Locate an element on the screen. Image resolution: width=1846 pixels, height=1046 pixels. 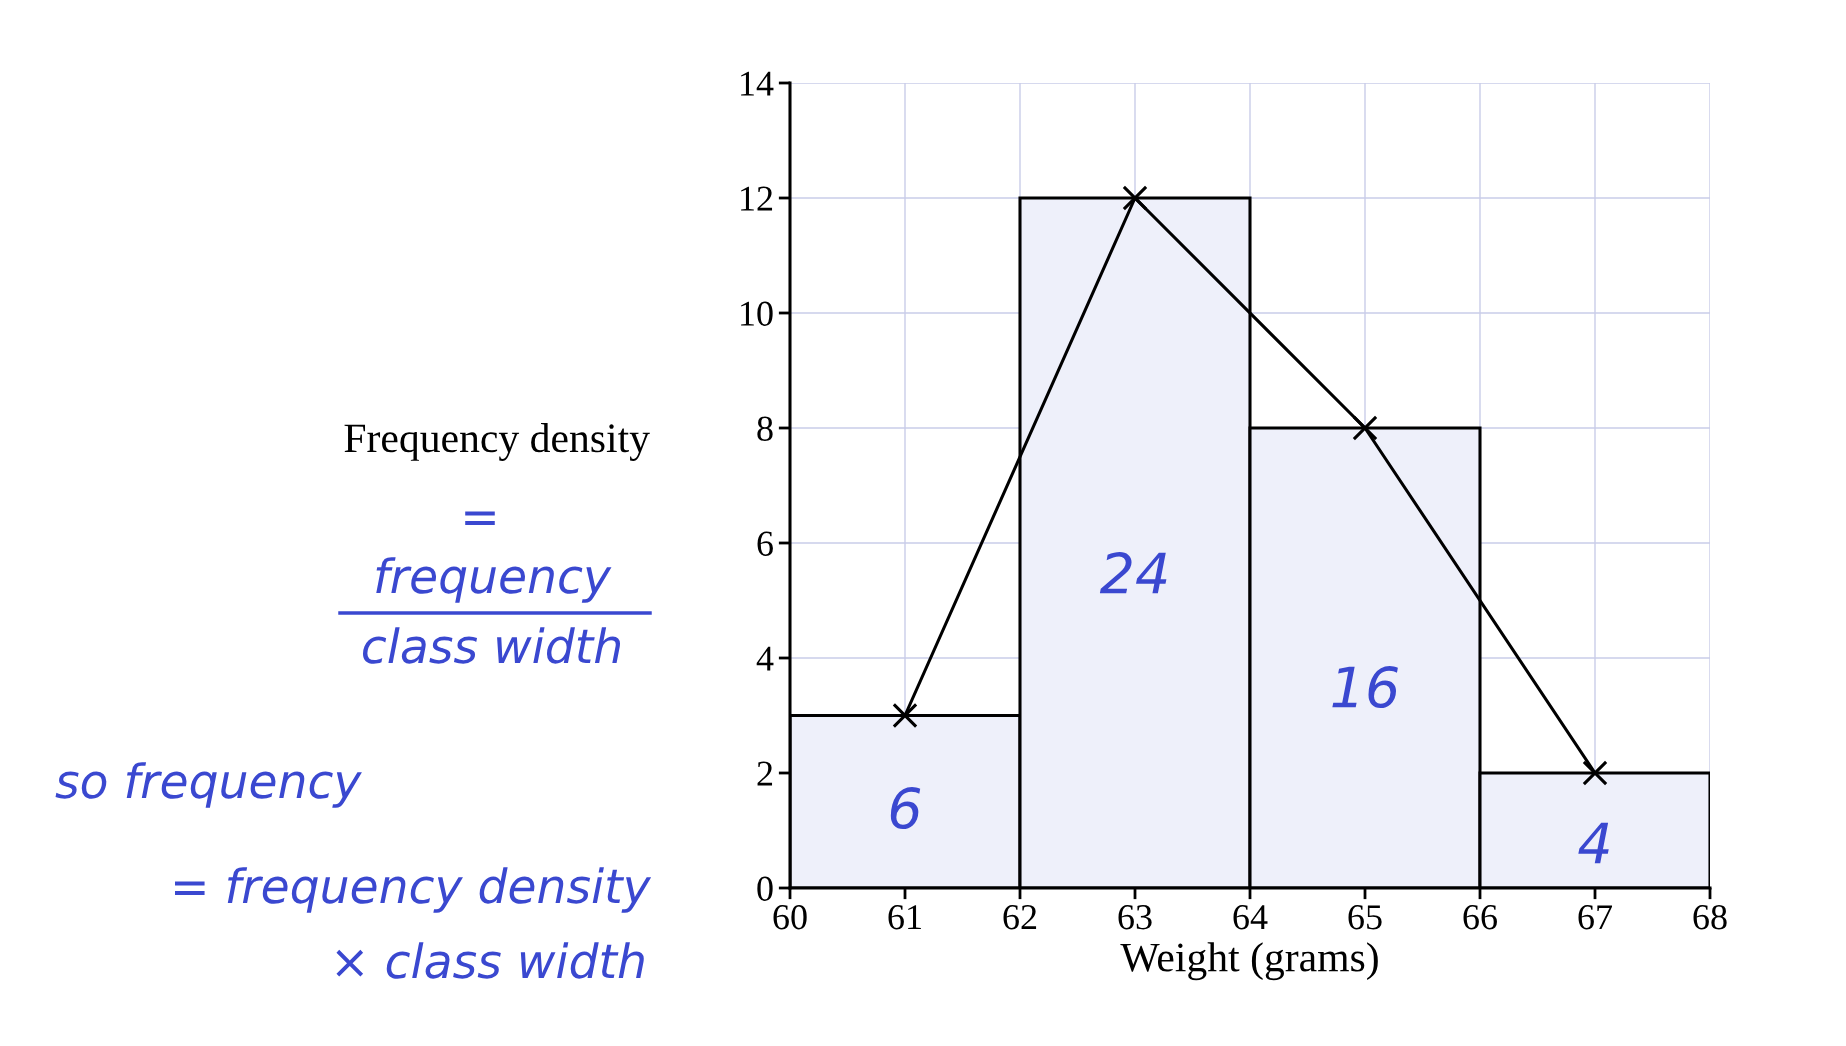
y-tick-label: 6 is located at coordinates (765, 543).